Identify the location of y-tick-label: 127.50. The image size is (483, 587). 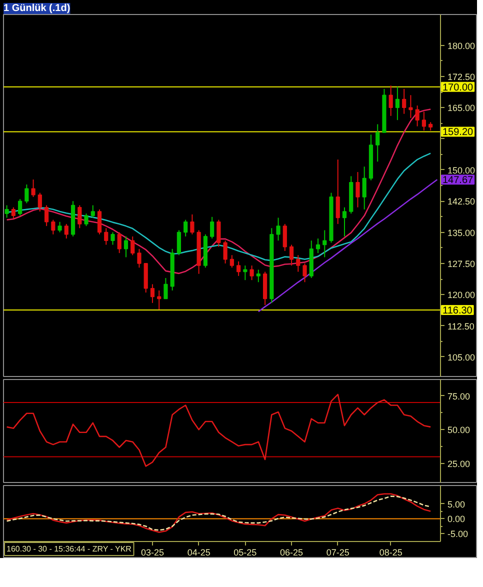
(462, 263).